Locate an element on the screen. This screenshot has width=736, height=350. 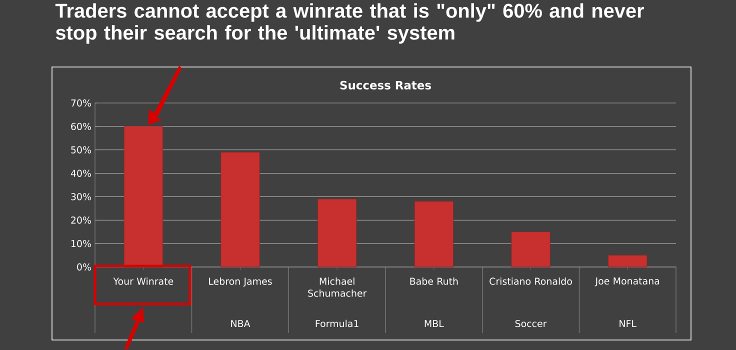
chart-title: Success Rates is located at coordinates (385, 85).